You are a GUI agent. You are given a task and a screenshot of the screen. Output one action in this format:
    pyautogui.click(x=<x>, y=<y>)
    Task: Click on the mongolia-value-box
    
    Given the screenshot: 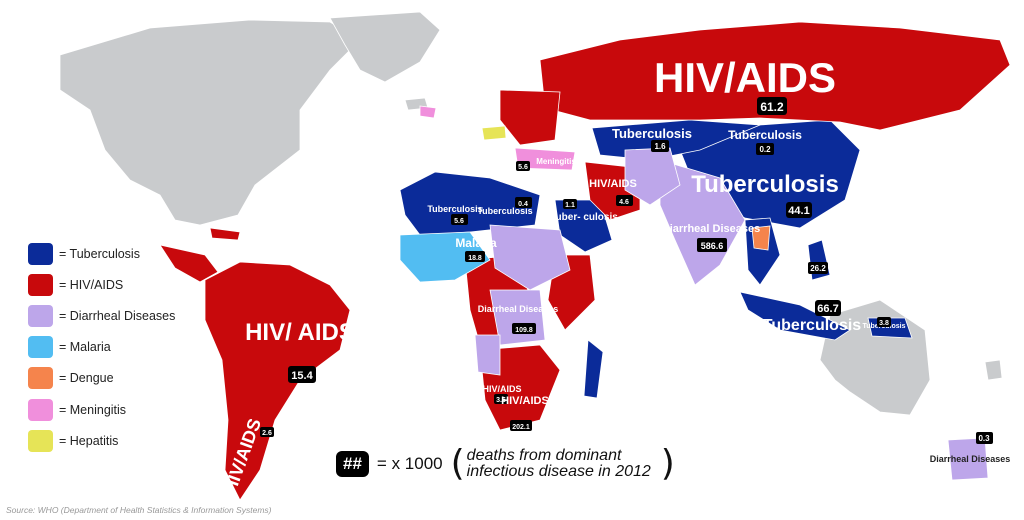 What is the action you would take?
    pyautogui.click(x=765, y=149)
    